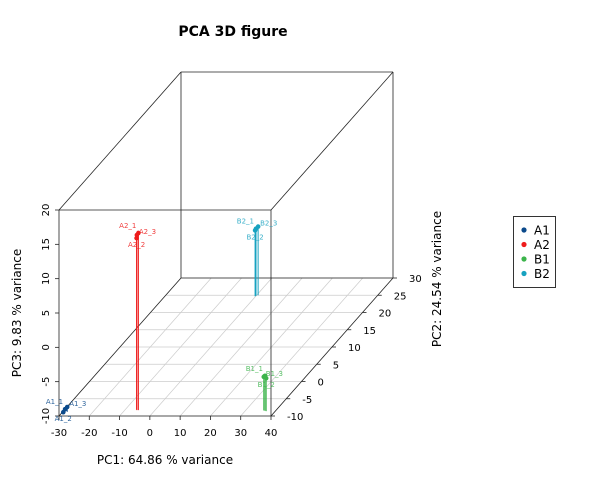 The height and width of the screenshot is (504, 600). I want to click on point-label: B1_2, so click(266, 385).